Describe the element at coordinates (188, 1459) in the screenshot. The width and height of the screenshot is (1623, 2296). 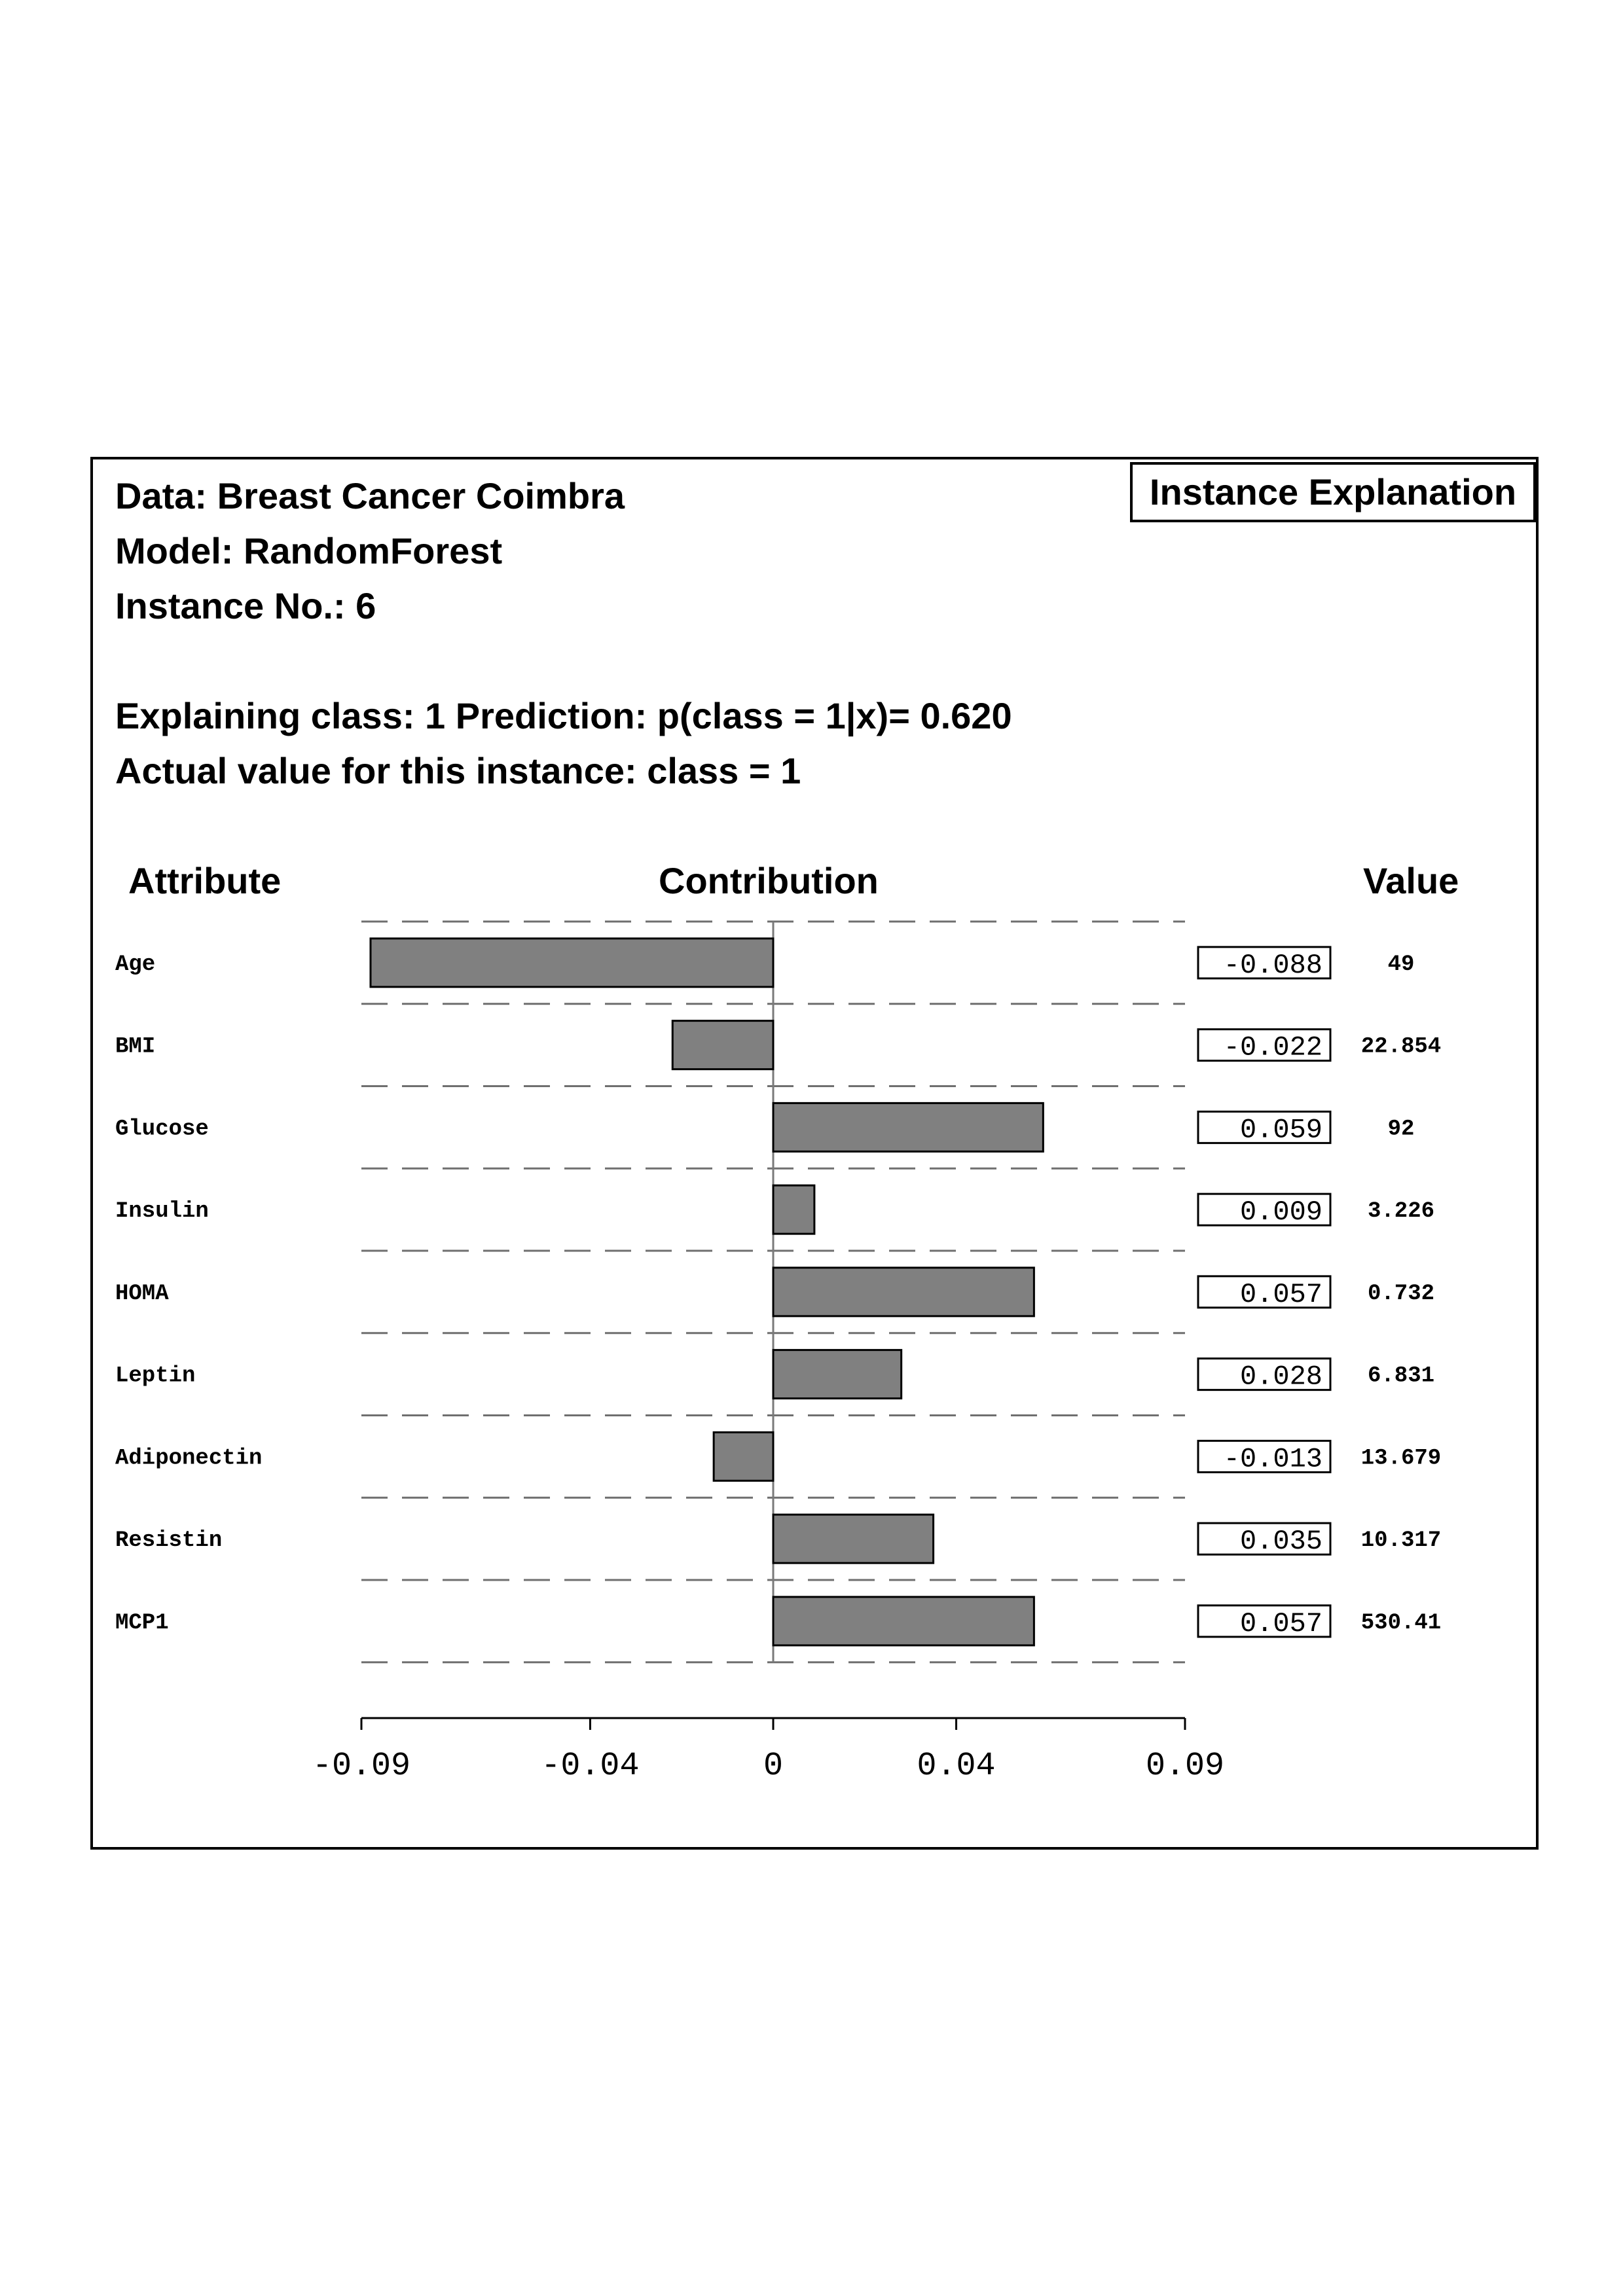
I see `attribute-label: Adiponectin` at that location.